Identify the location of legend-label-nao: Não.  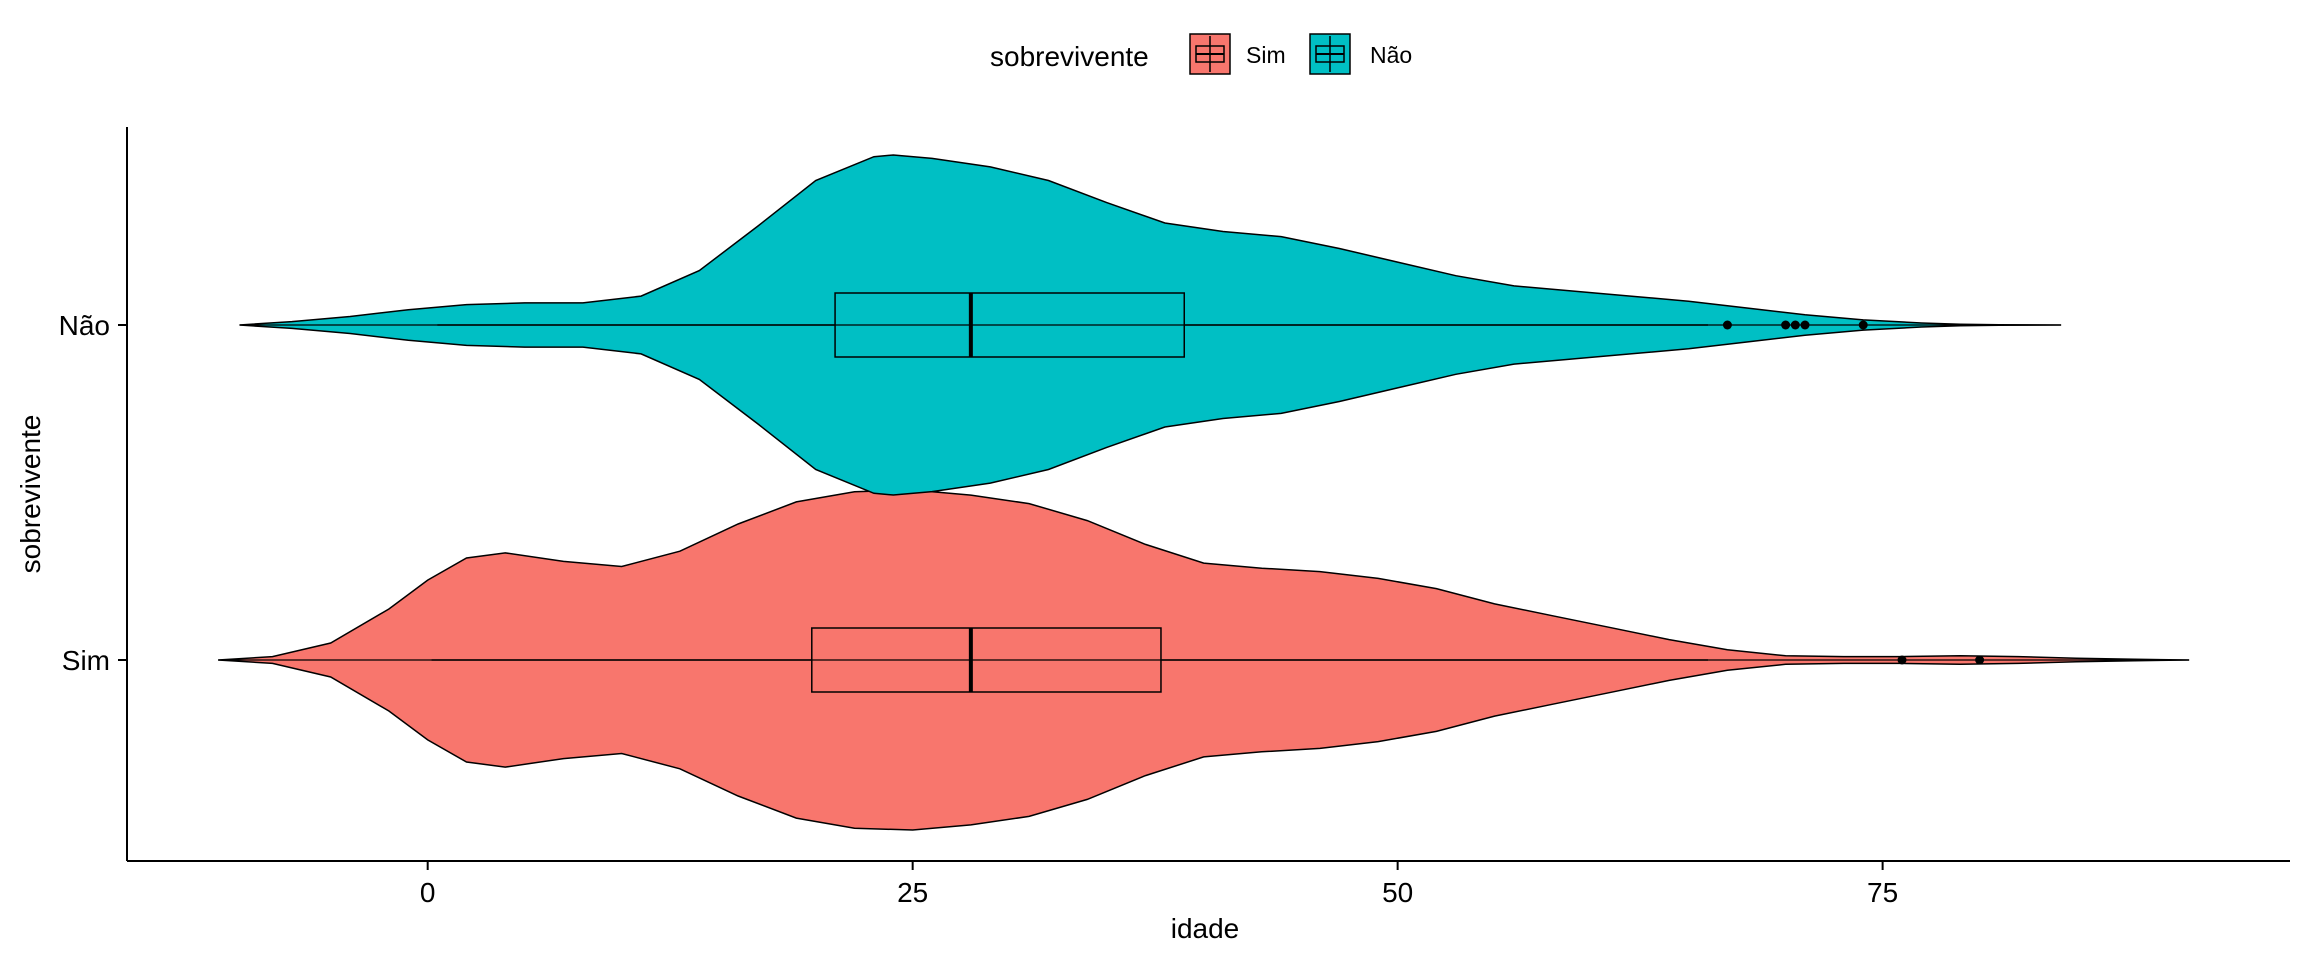
(1391, 55).